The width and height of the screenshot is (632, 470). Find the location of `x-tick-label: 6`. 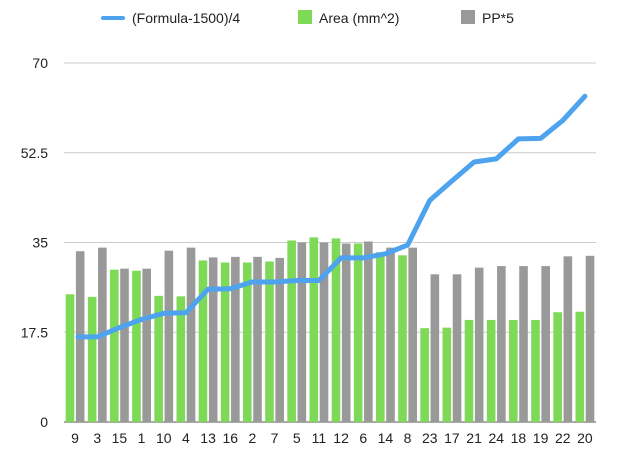

x-tick-label: 6 is located at coordinates (363, 438).